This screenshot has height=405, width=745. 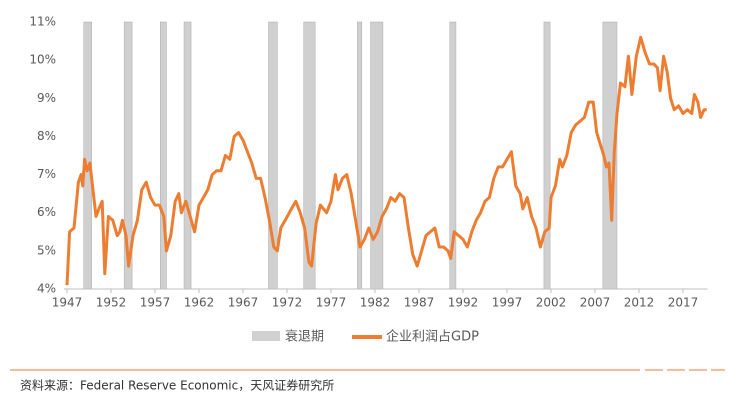 I want to click on legend-label: 企业利润占GDP, so click(x=432, y=337).